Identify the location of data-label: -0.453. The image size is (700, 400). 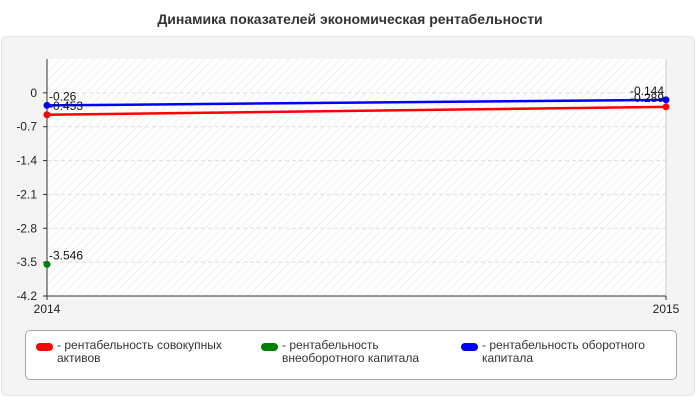
(66, 106).